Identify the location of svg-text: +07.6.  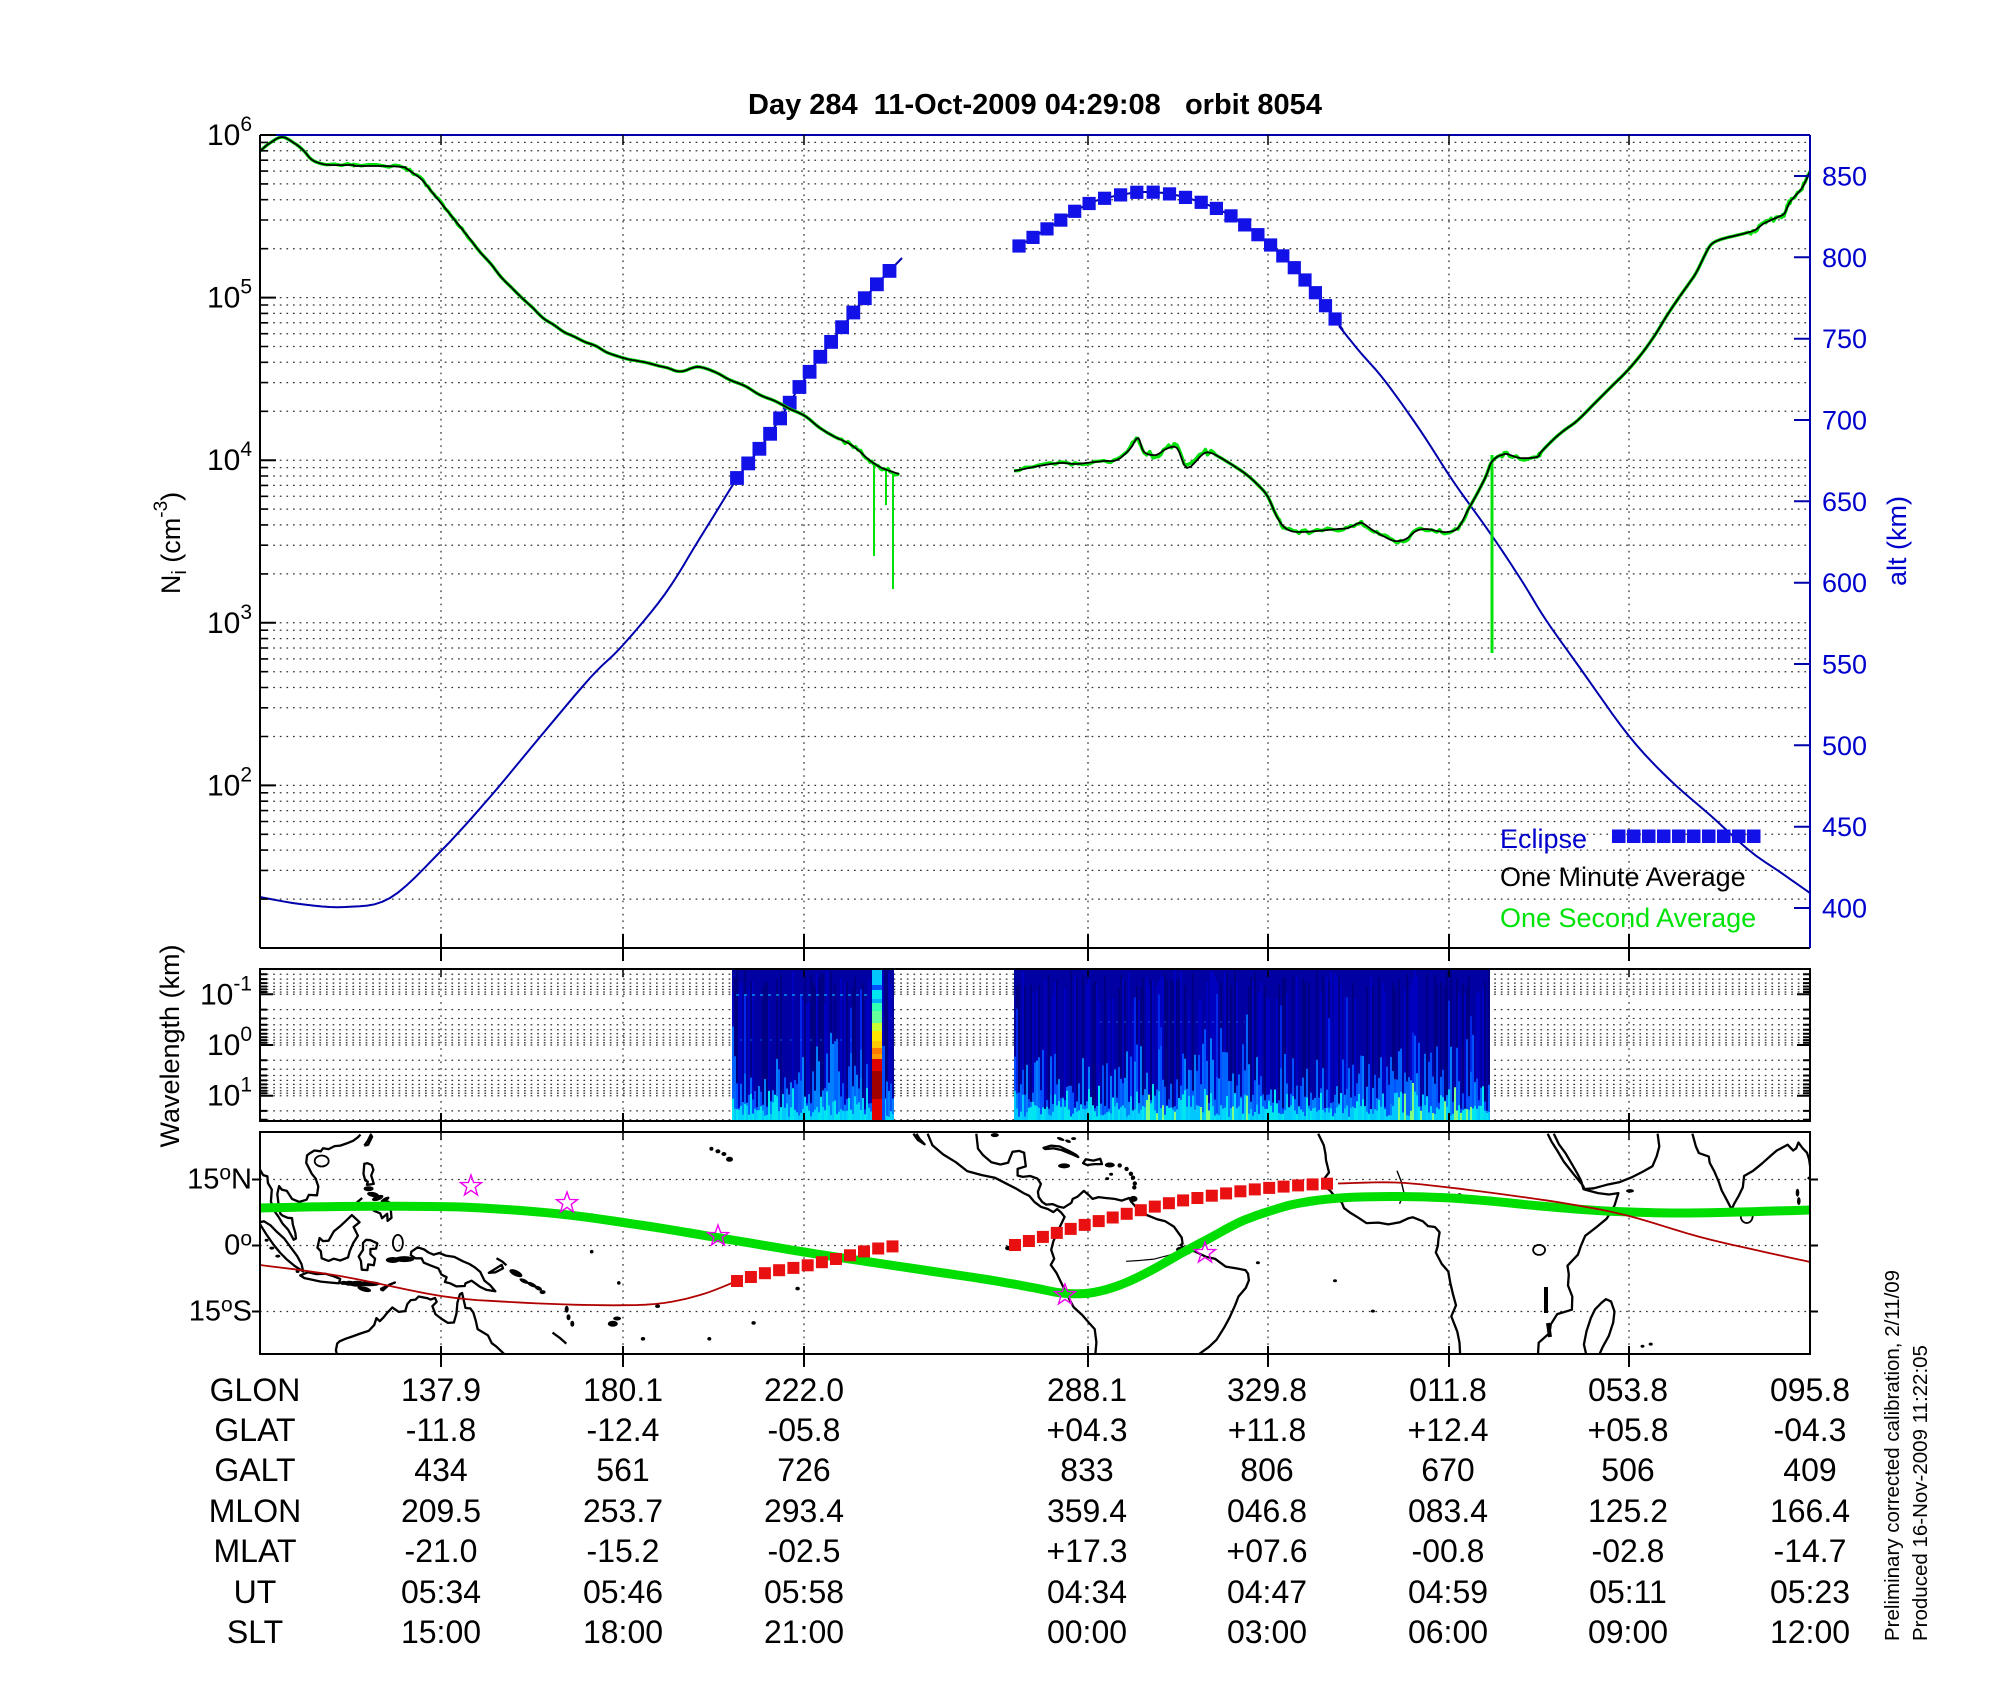
(1267, 1551).